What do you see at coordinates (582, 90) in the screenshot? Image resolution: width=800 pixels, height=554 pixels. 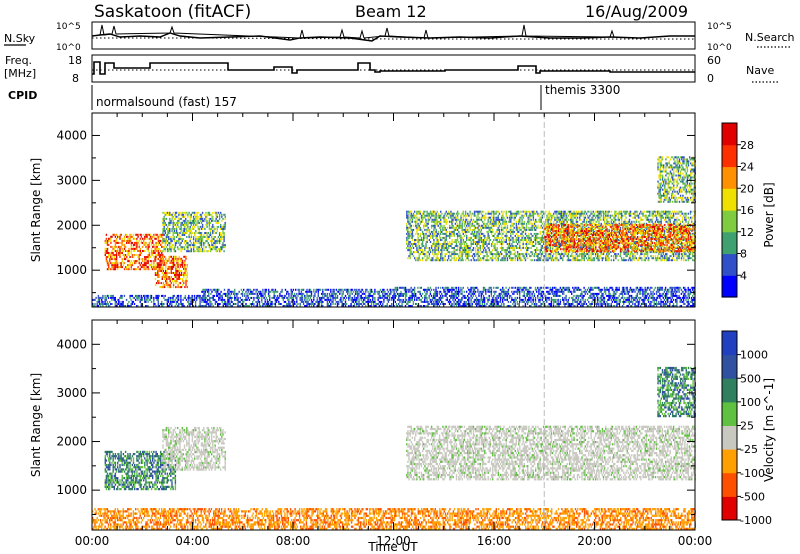 I see `cpid-program-2: themis 3300` at bounding box center [582, 90].